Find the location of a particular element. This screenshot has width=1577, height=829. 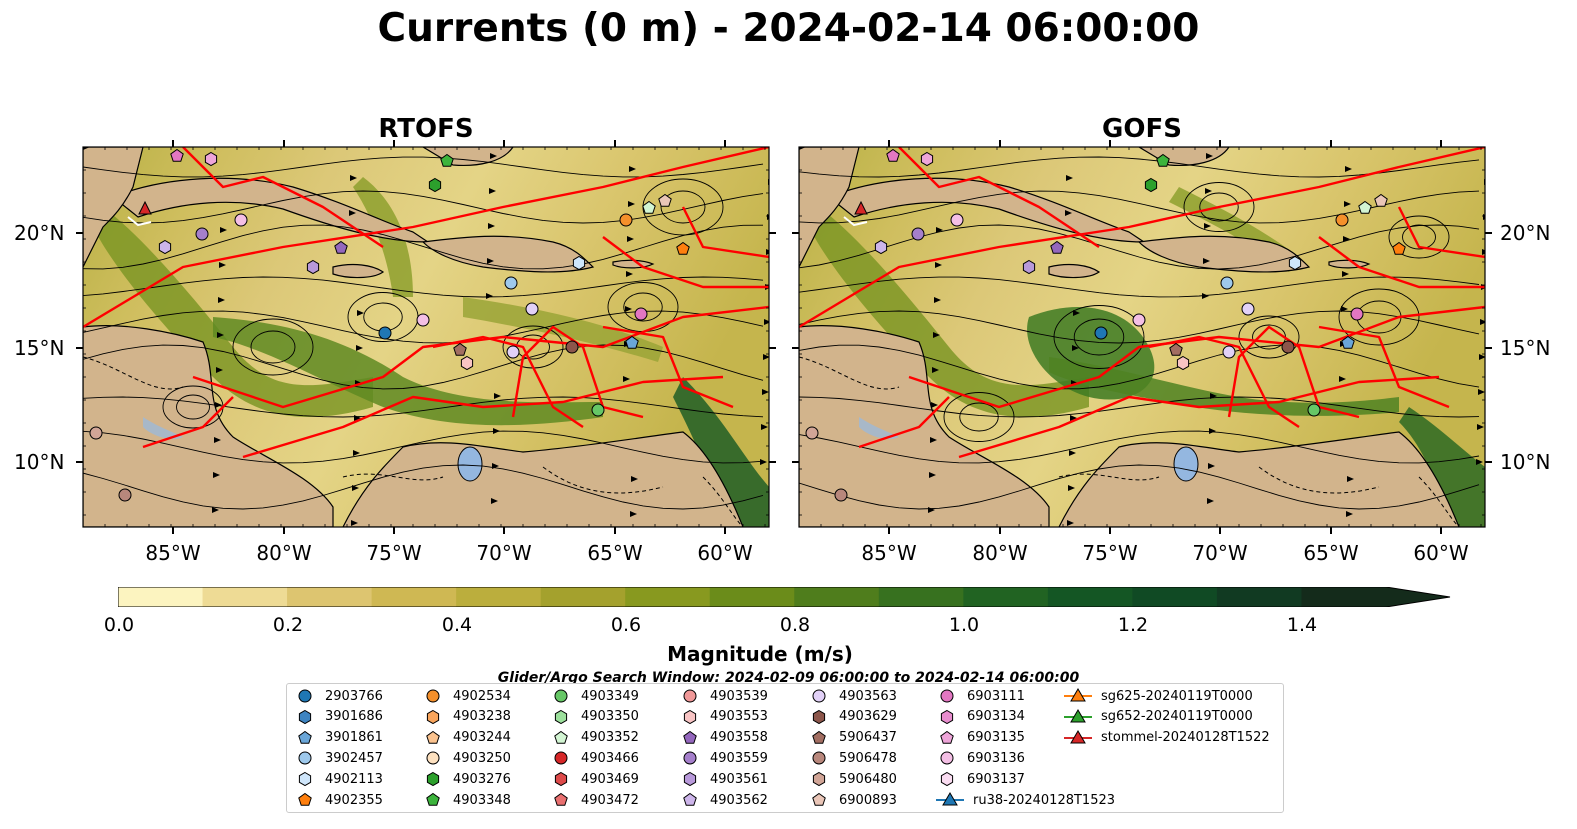

lon-label-75w-rtofs: 75°W is located at coordinates (394, 553).